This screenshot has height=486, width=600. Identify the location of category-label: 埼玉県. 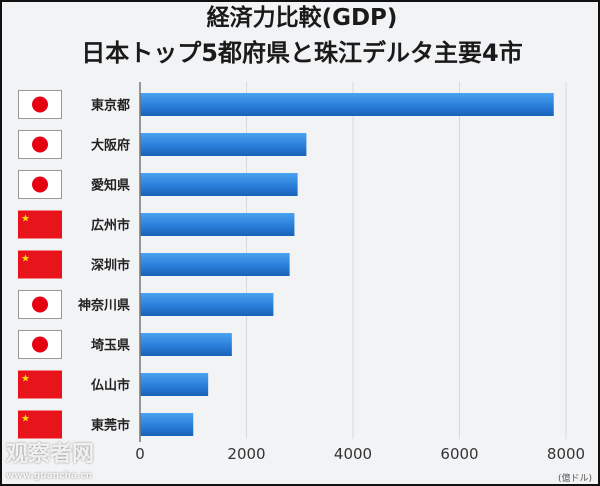
(110, 346).